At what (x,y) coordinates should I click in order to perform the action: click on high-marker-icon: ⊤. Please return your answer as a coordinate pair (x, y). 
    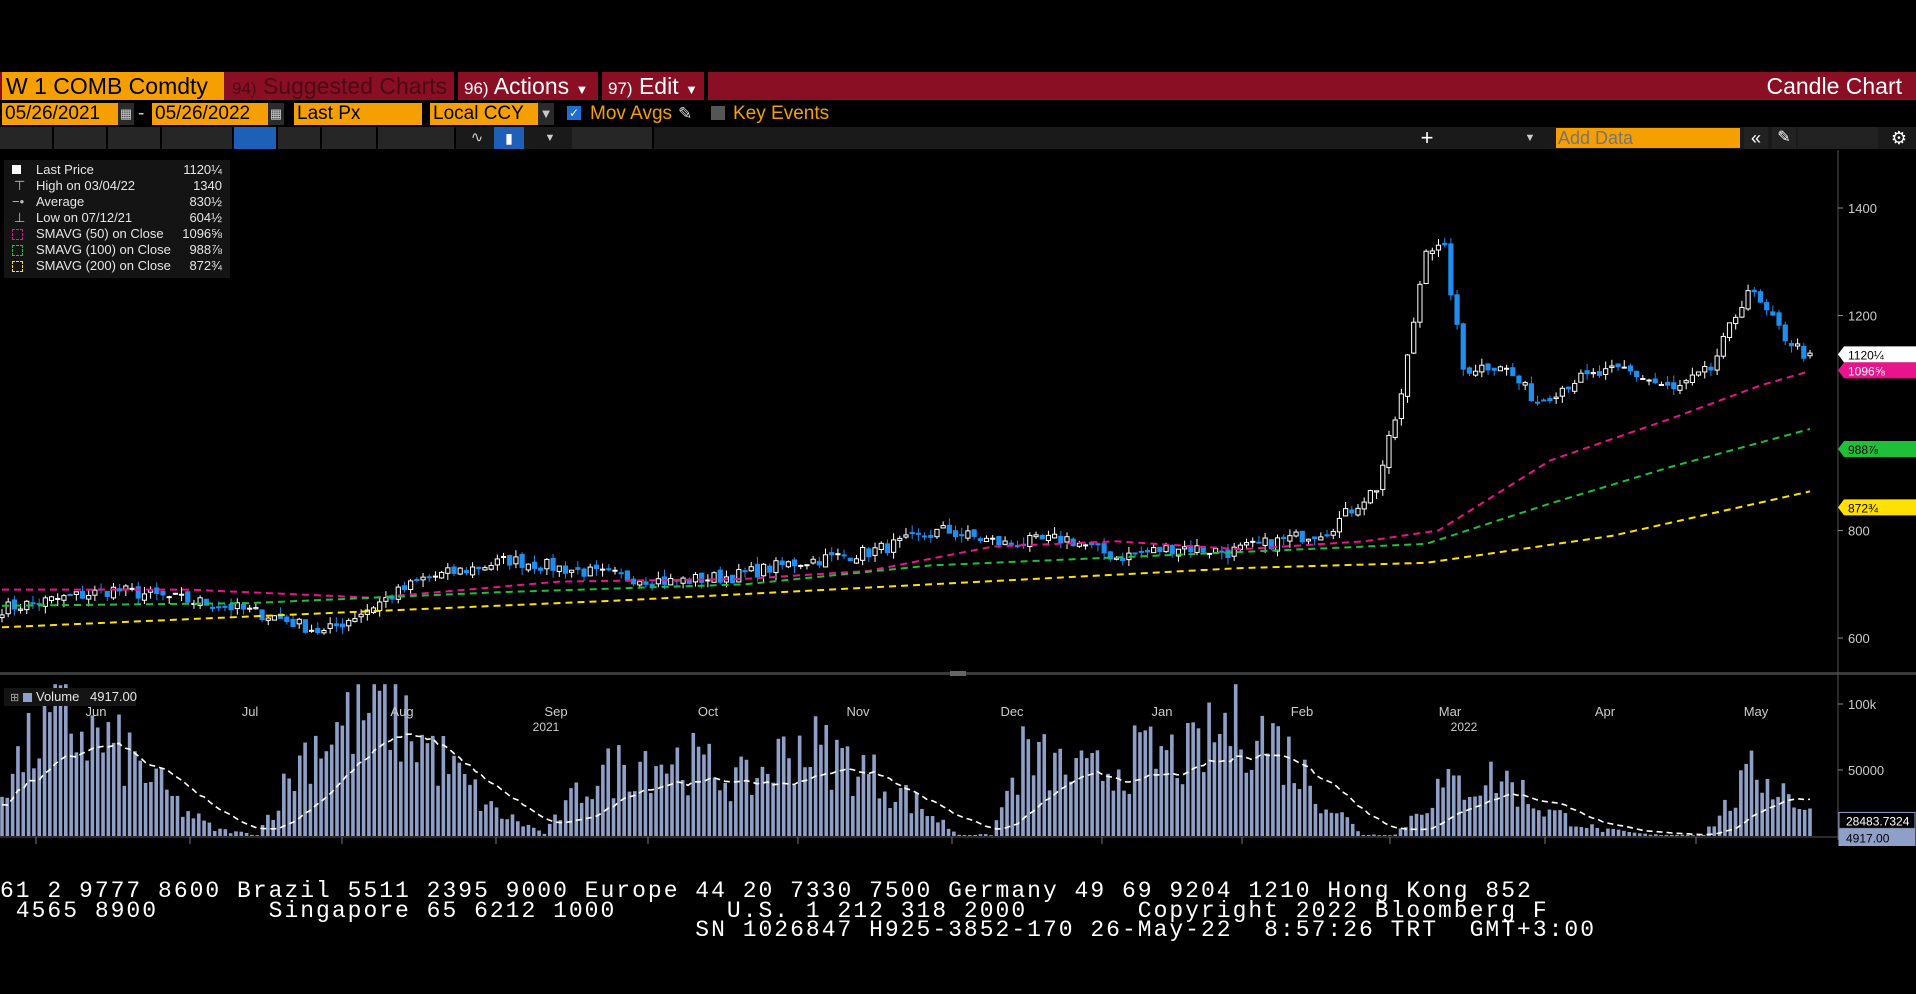
    Looking at the image, I should click on (20, 185).